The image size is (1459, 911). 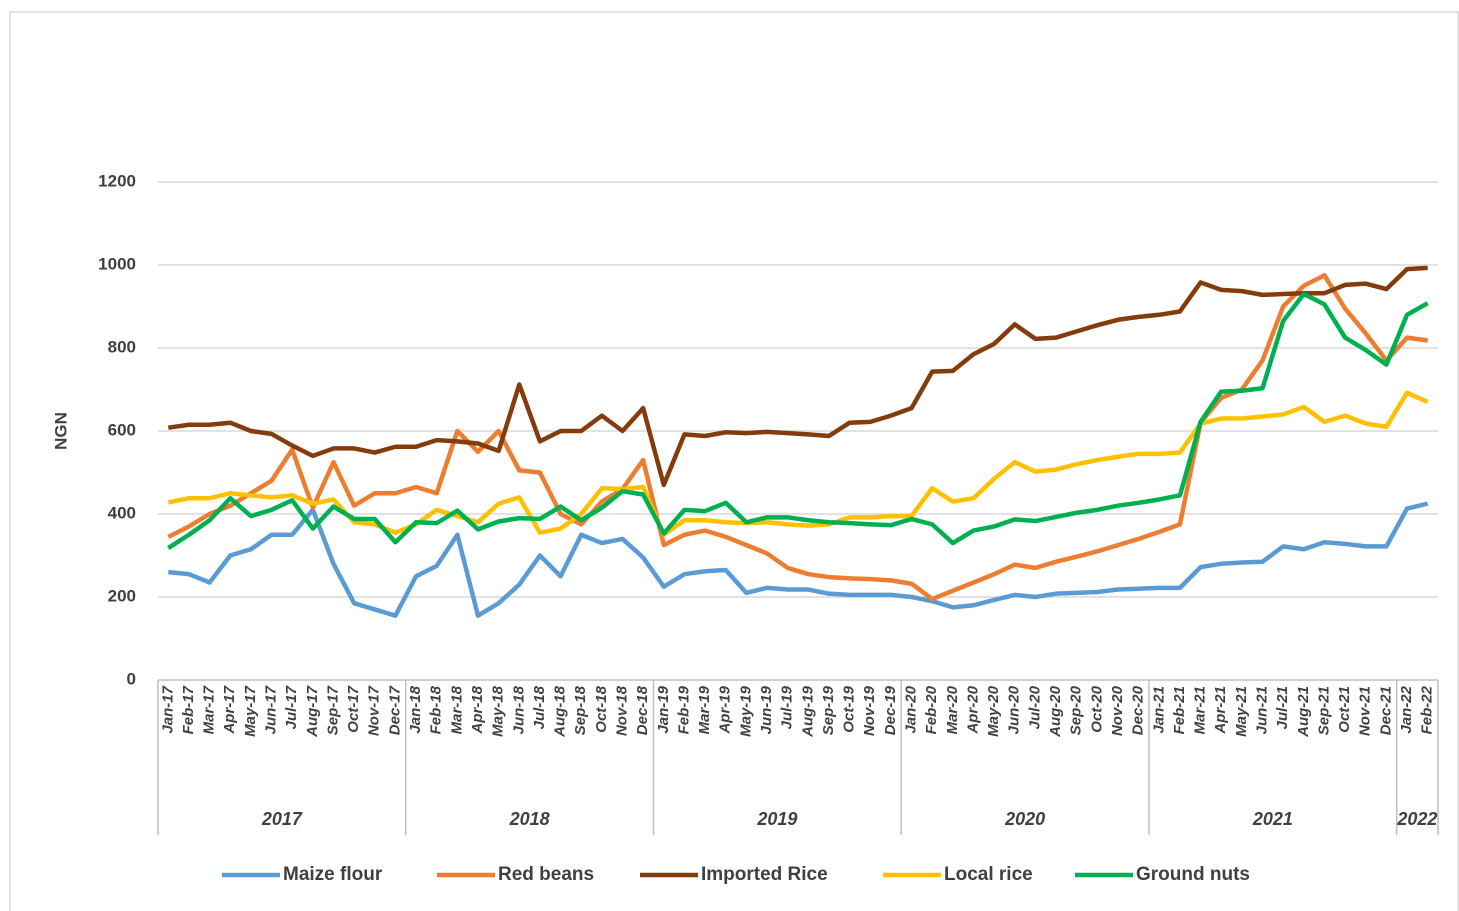 I want to click on x-tick-label: Jun-17, so click(x=271, y=709).